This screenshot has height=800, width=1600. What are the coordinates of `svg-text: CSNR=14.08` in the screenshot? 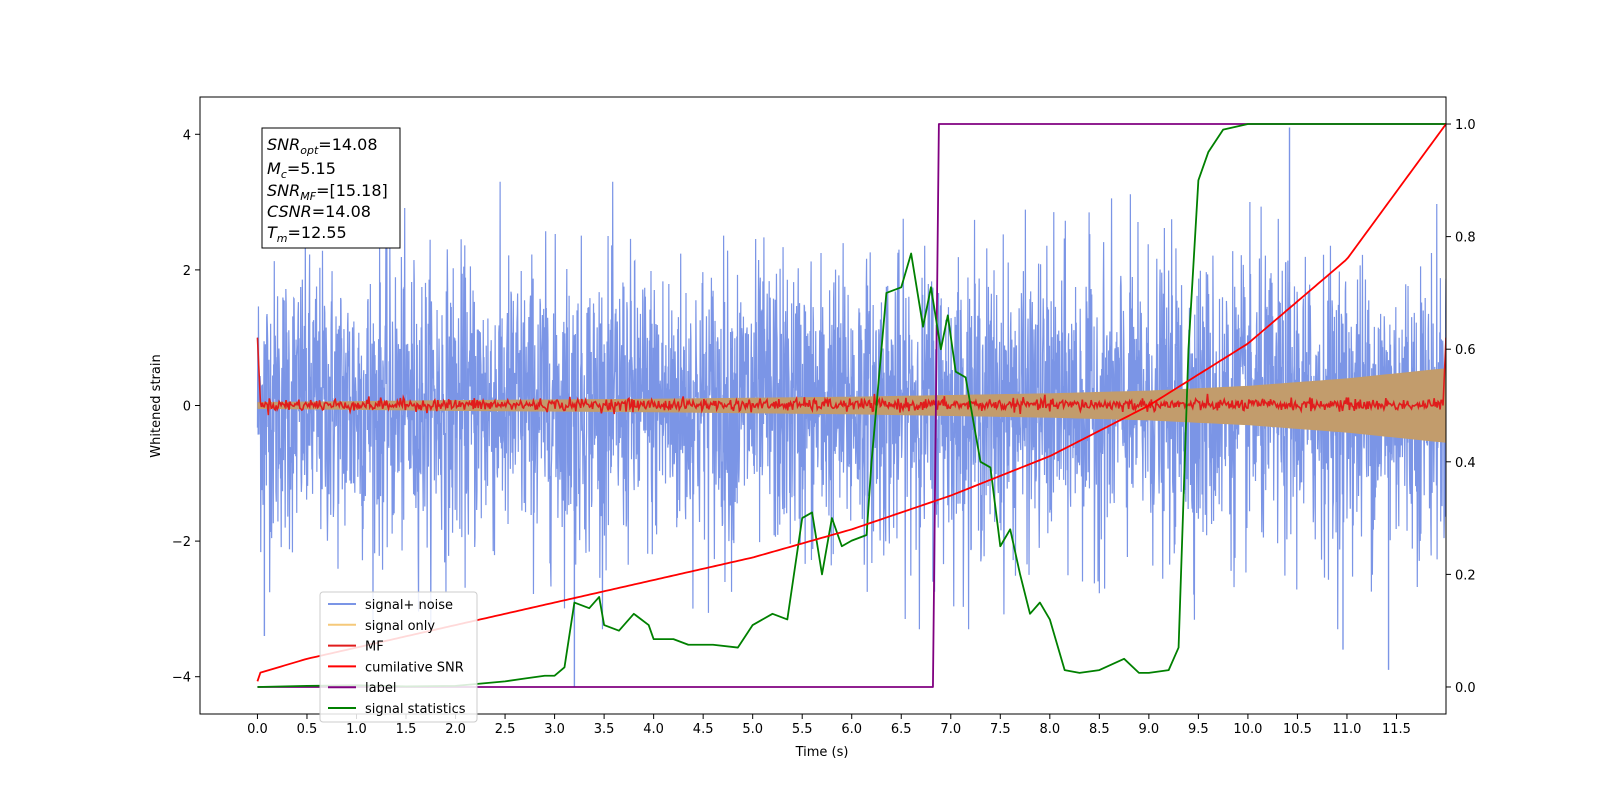 It's located at (319, 211).